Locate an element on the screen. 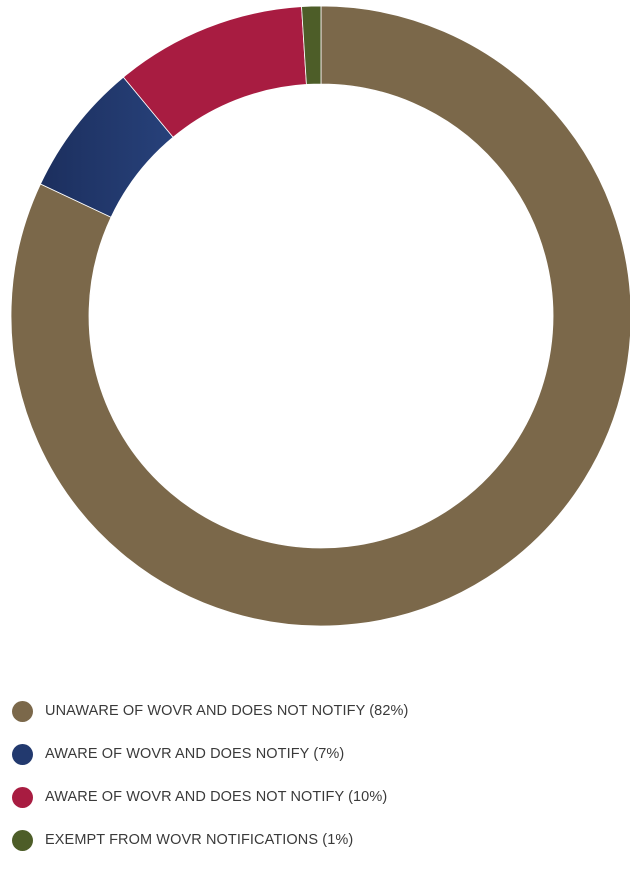 This screenshot has width=630, height=872. legend-label: EXEMPT FROM WOVR NOTIFICATIONS (1%) is located at coordinates (199, 840).